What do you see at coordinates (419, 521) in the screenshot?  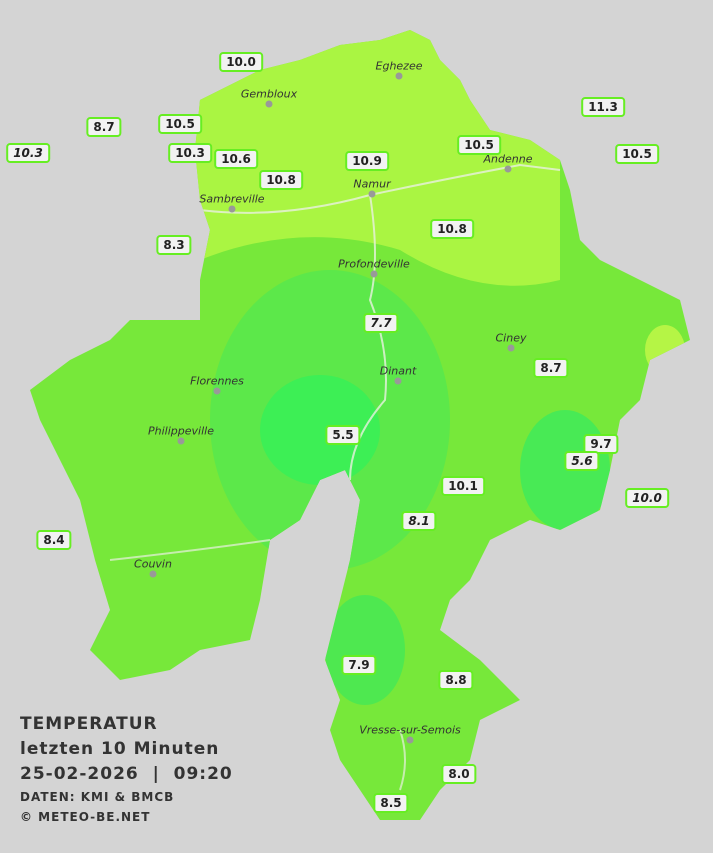 I see `station-value: 8.1` at bounding box center [419, 521].